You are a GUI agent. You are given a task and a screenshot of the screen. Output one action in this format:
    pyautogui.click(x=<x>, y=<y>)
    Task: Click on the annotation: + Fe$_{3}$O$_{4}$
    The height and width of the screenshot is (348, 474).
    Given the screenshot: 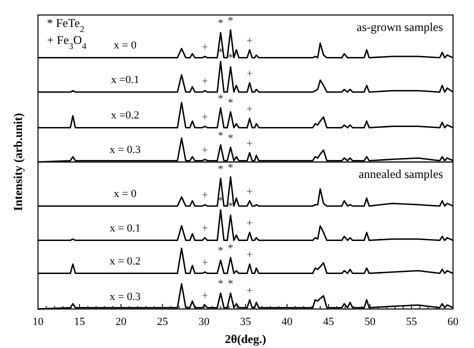 What is the action you would take?
    pyautogui.click(x=67, y=42)
    